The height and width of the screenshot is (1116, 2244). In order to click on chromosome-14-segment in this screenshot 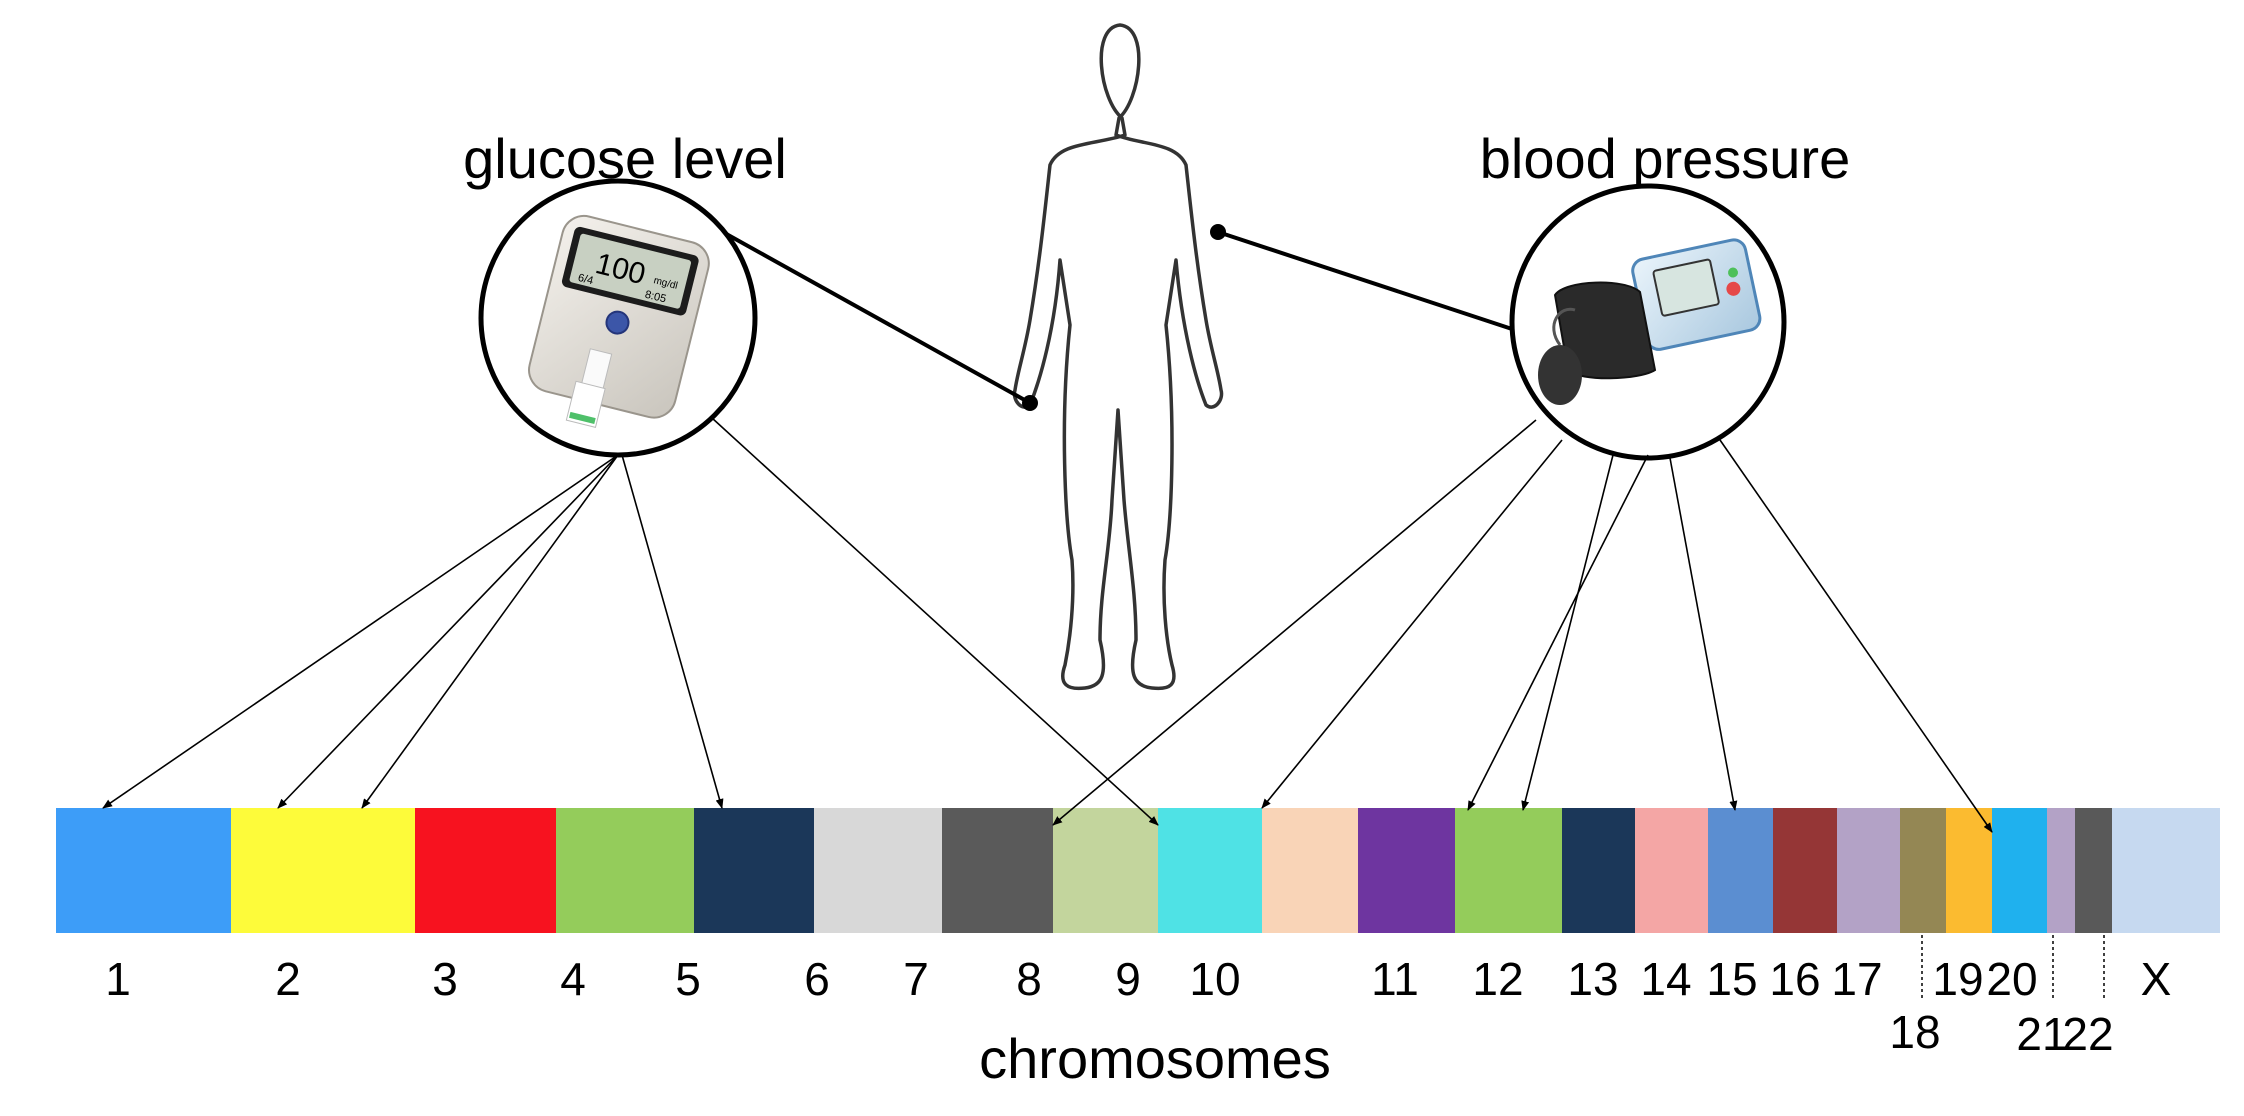, I will do `click(1671, 870)`.